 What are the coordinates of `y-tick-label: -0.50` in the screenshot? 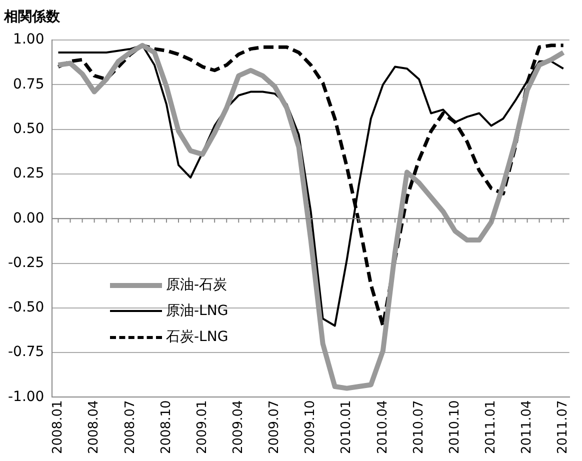 It's located at (26, 308).